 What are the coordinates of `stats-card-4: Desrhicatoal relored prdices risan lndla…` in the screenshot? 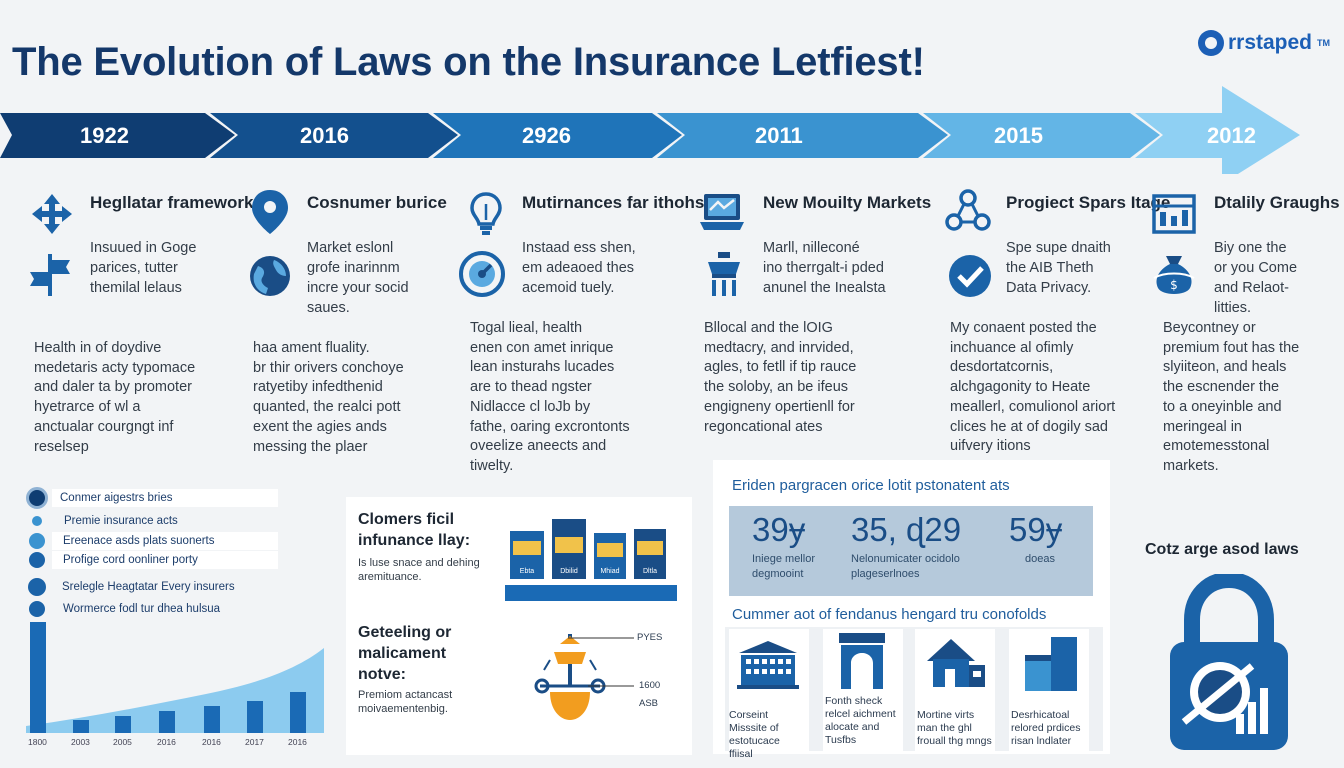 It's located at (1049, 690).